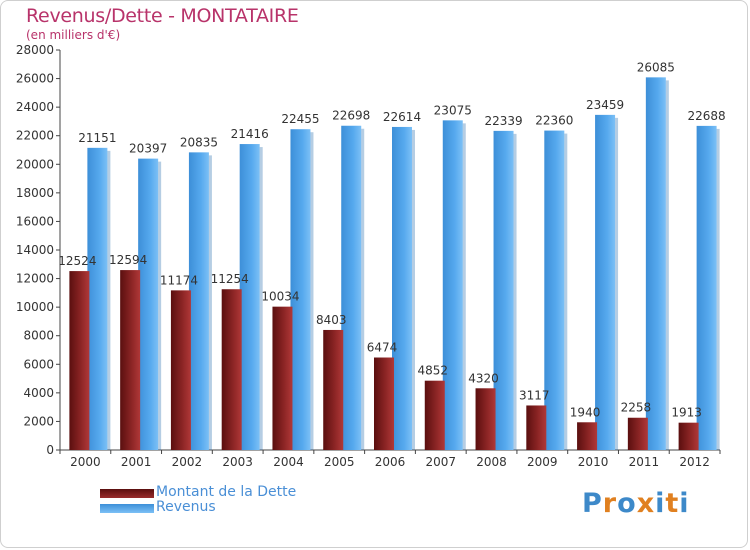  What do you see at coordinates (646, 503) in the screenshot?
I see `logo-letter: x` at bounding box center [646, 503].